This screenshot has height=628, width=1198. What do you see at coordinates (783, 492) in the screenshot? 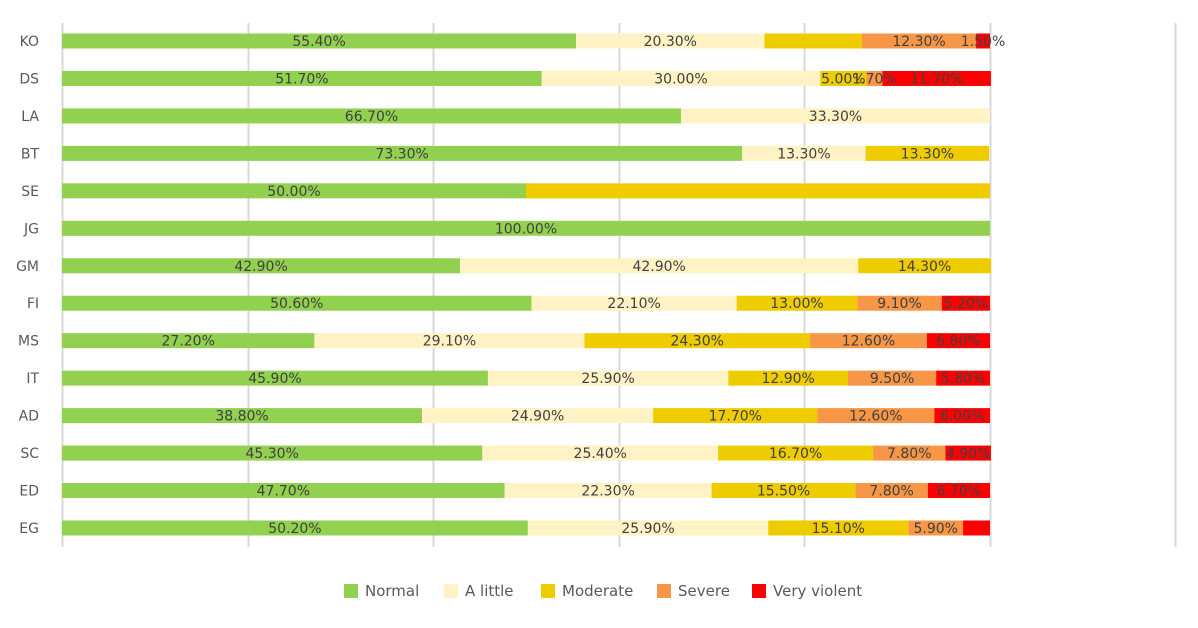
I see `data-label: 15.50%` at bounding box center [783, 492].